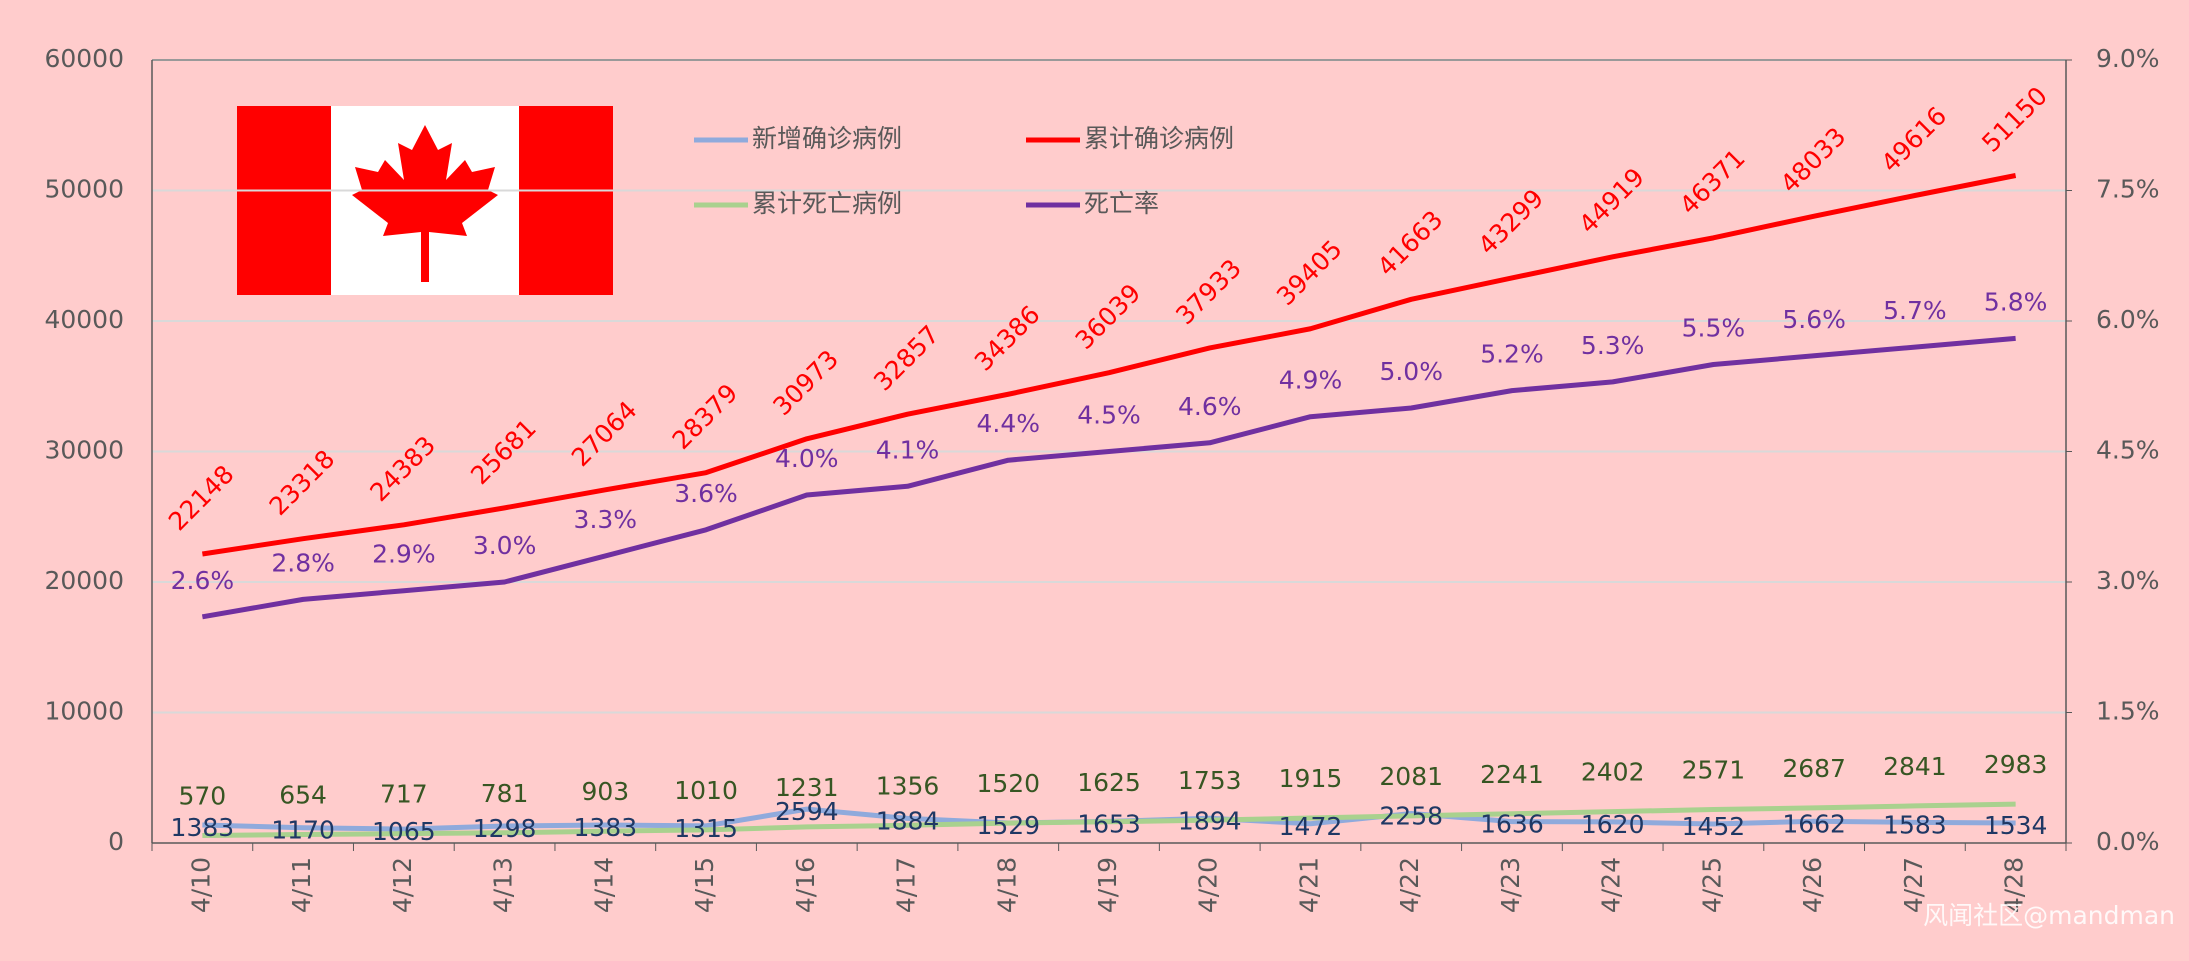 The height and width of the screenshot is (961, 2189). I want to click on x-tick-label: 4/12, so click(402, 885).